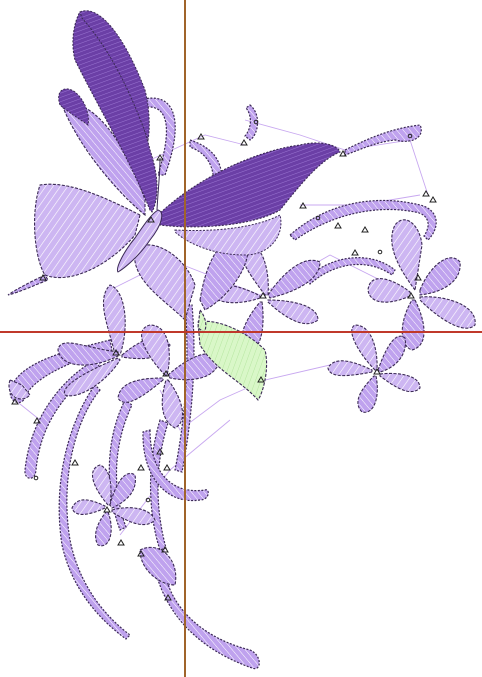 This screenshot has height=677, width=482. Describe the element at coordinates (241, 332) in the screenshot. I see `horizontal-guide-line` at that location.